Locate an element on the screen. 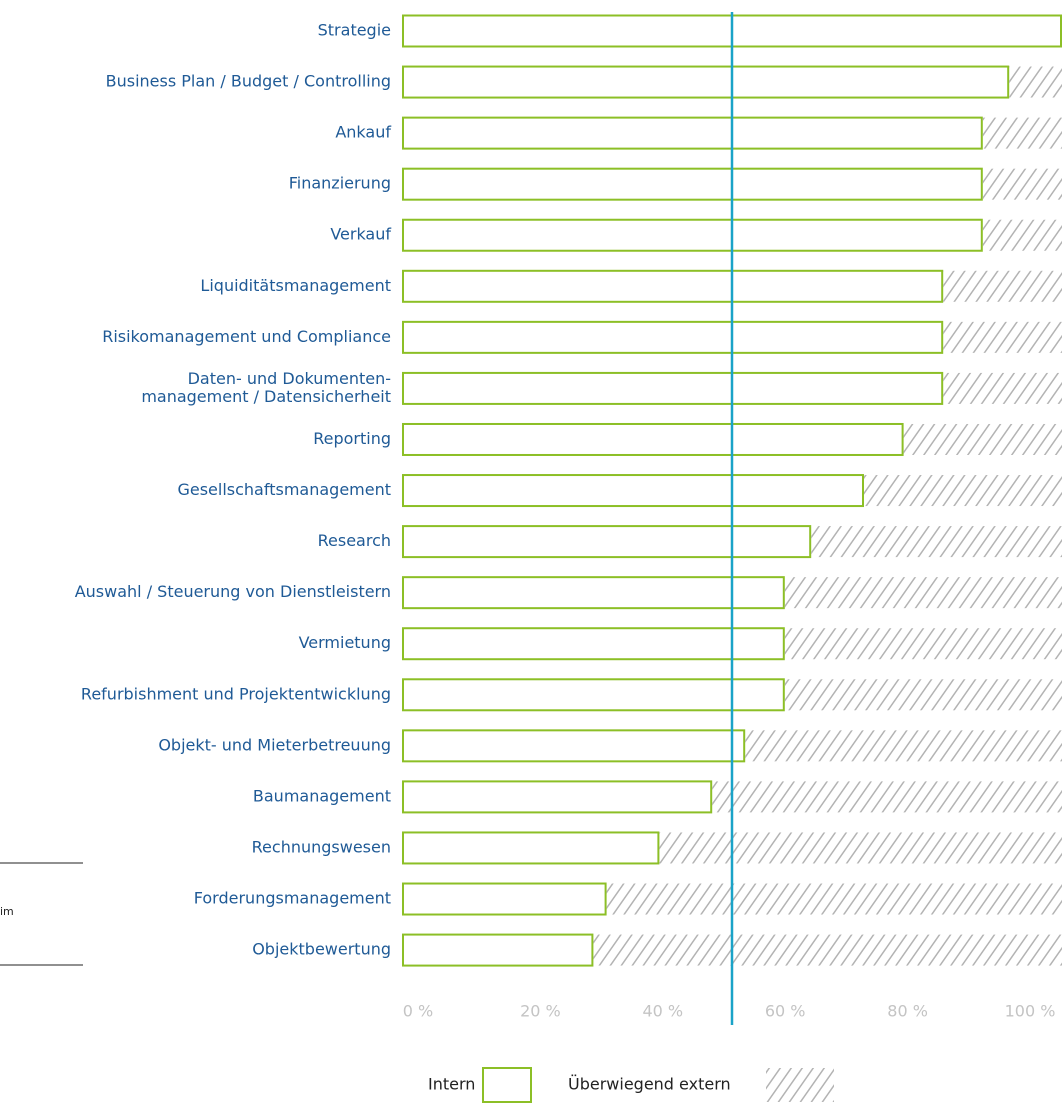 Image resolution: width=1062 pixels, height=1110 pixels. category-label: Finanzierung is located at coordinates (340, 183).